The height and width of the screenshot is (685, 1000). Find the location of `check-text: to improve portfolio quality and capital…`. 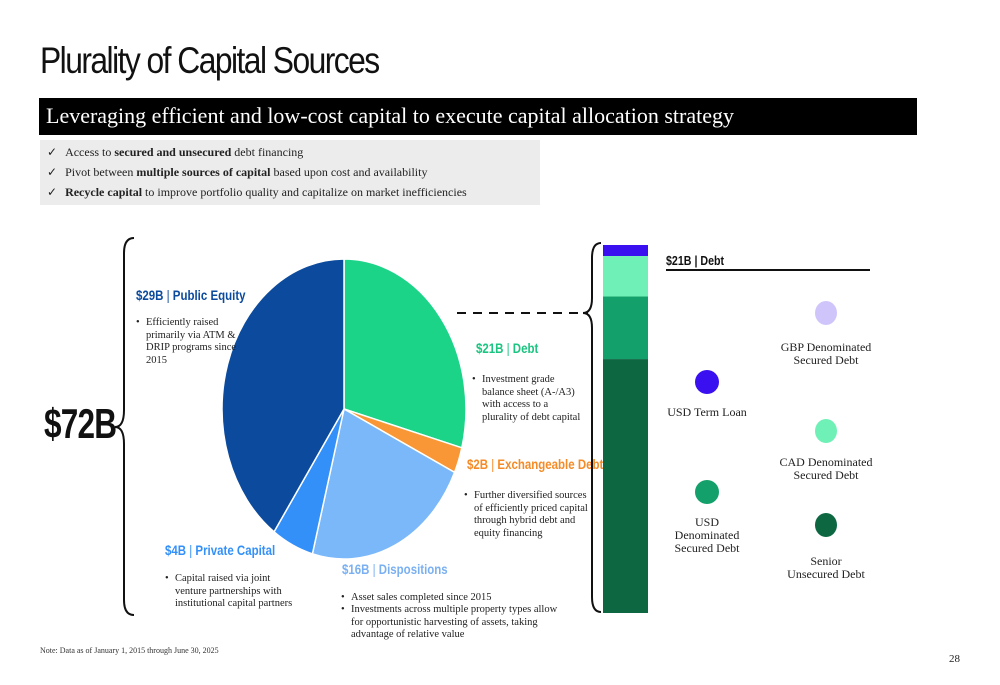

check-text: to improve portfolio quality and capital… is located at coordinates (304, 192).